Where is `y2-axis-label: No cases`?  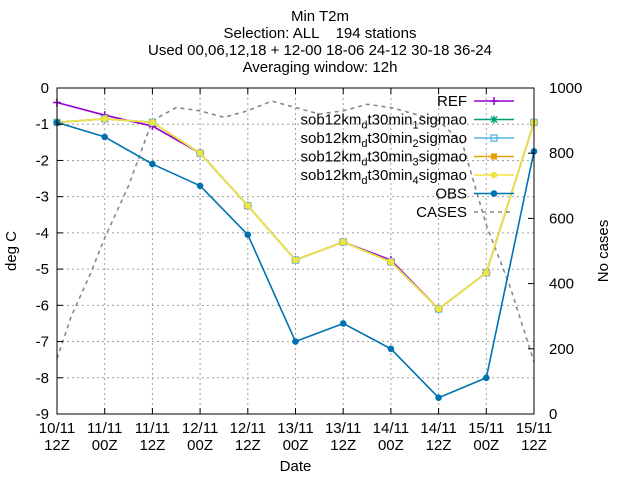 y2-axis-label: No cases is located at coordinates (603, 251).